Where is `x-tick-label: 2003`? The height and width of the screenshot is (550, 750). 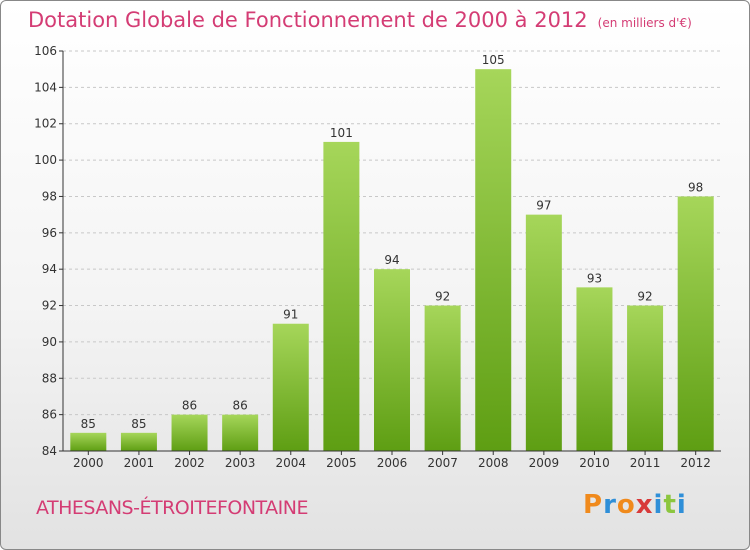
x-tick-label: 2003 is located at coordinates (240, 463).